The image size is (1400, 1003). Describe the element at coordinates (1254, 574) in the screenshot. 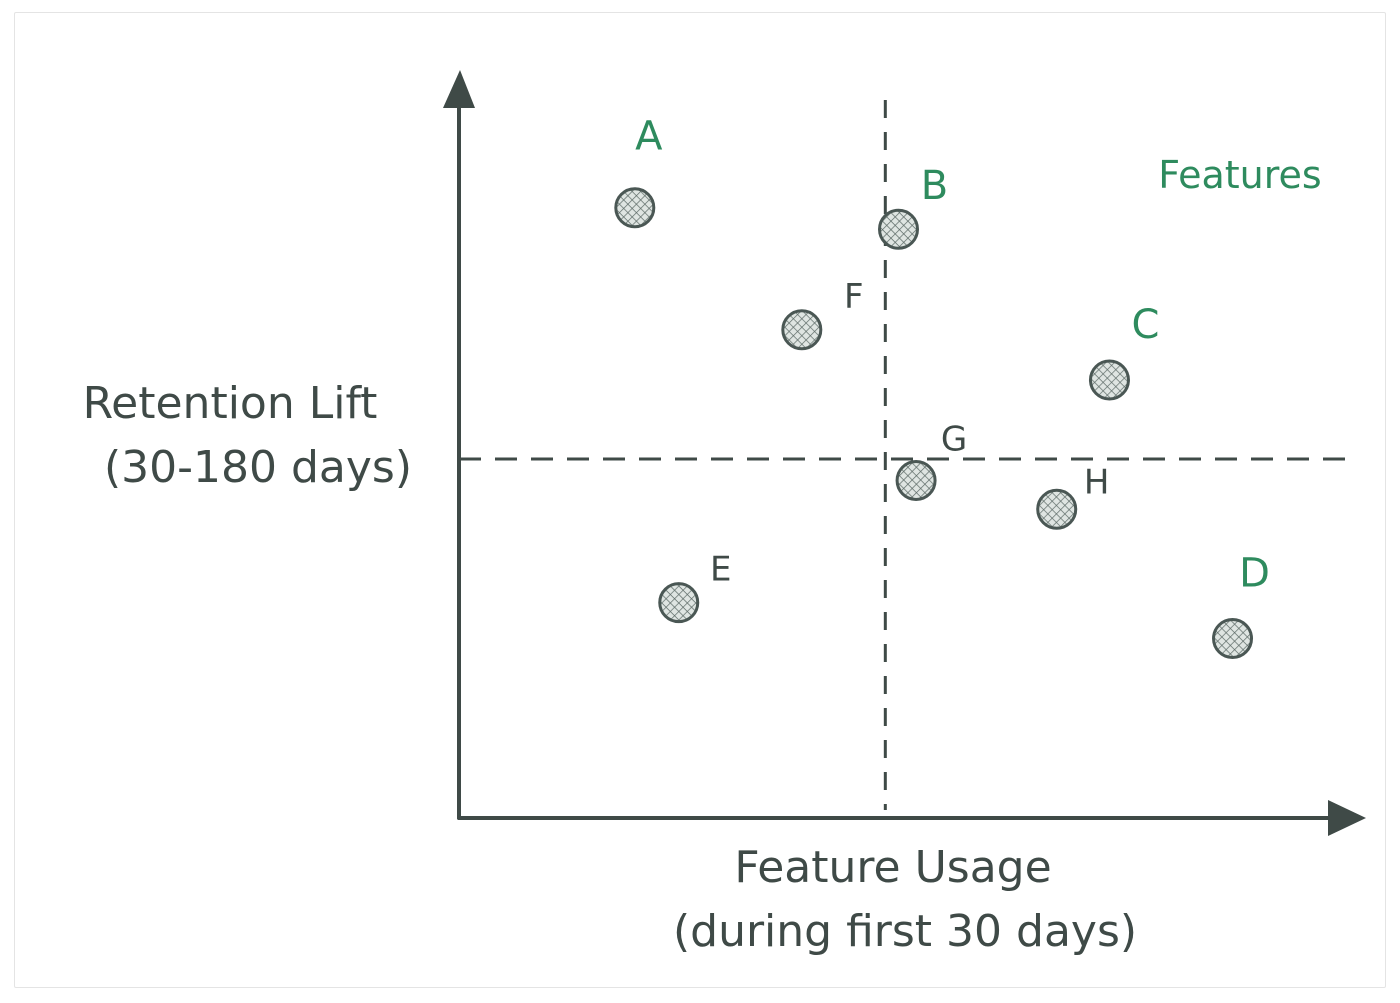

I see `point-label-d: D` at that location.